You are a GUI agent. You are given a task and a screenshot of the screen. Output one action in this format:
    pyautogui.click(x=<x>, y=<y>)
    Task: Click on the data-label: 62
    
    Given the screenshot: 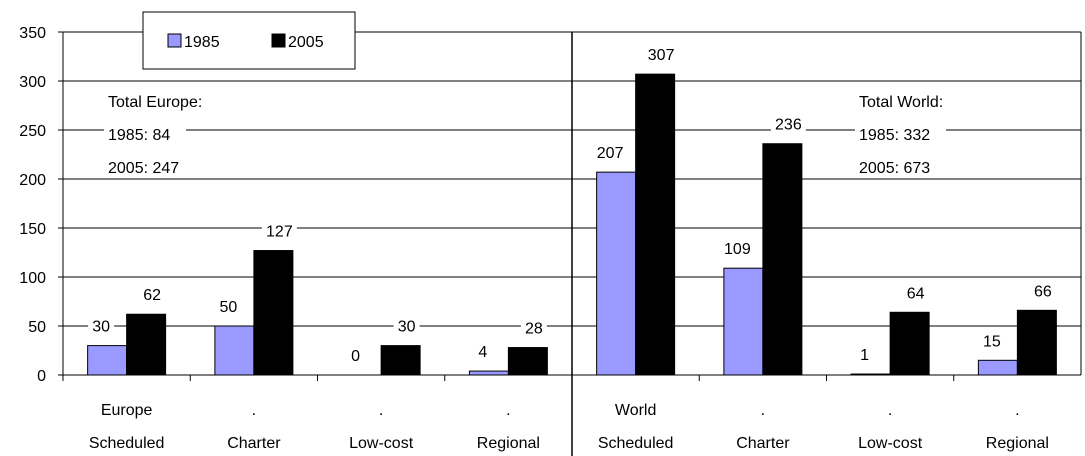 What is the action you would take?
    pyautogui.click(x=152, y=295)
    